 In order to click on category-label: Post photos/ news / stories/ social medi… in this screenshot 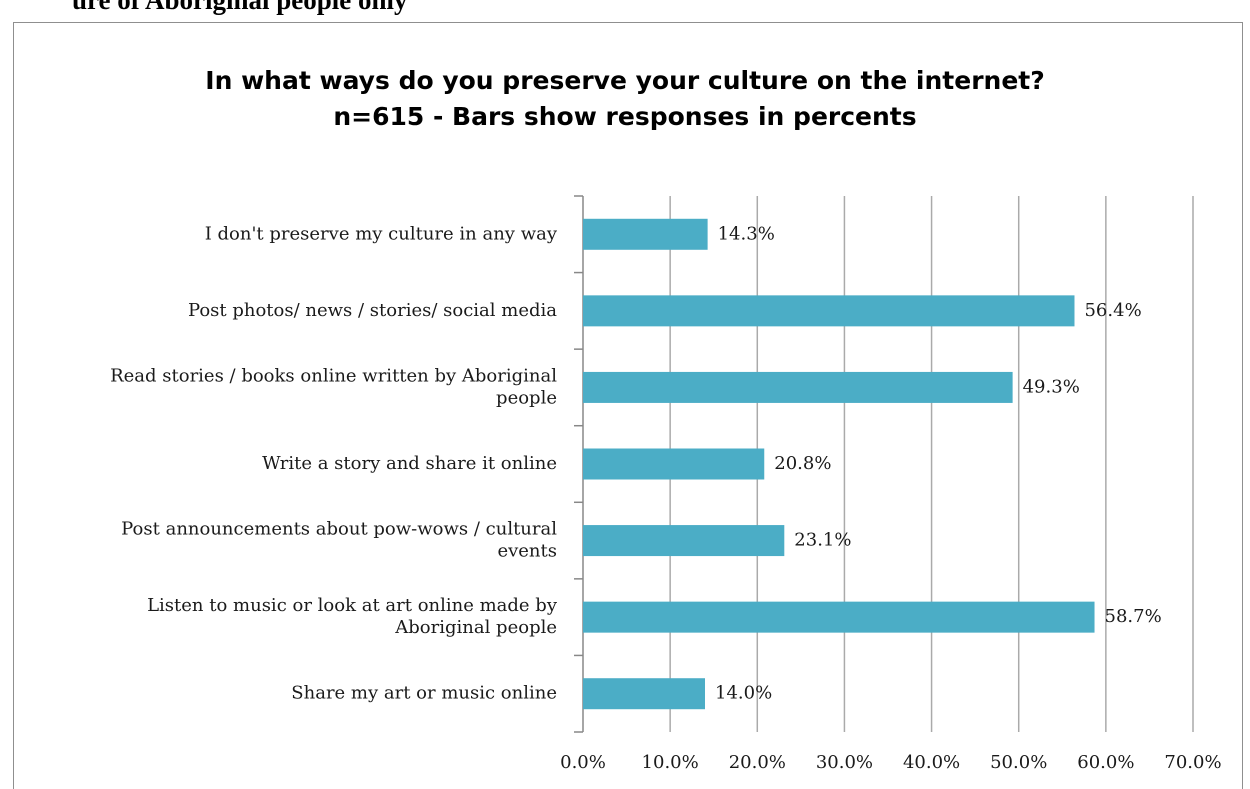, I will do `click(372, 310)`.